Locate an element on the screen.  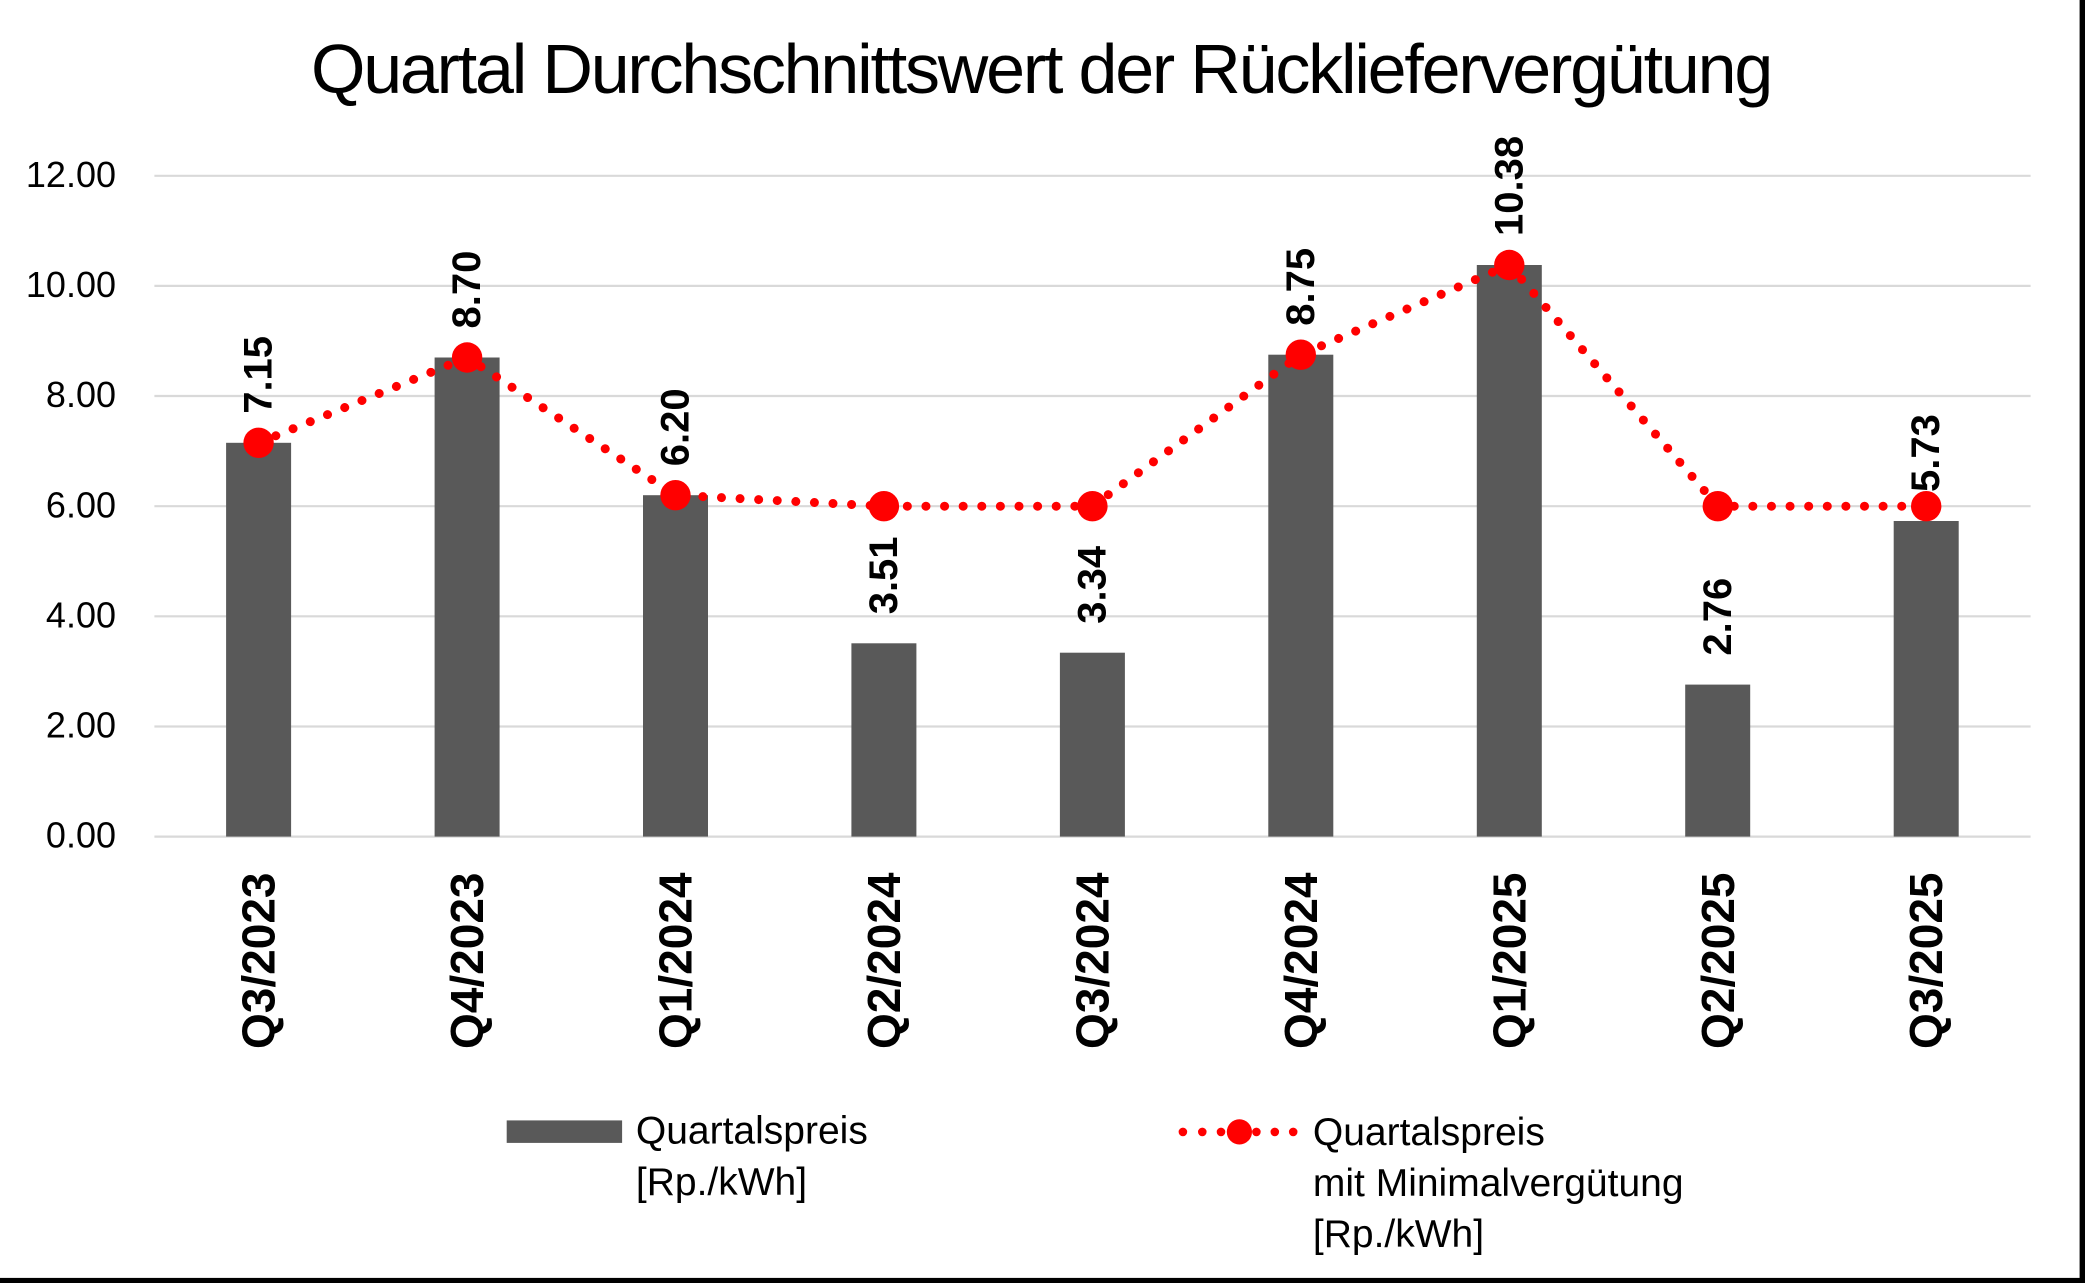
svg-text: Q2/2024 is located at coordinates (884, 960).